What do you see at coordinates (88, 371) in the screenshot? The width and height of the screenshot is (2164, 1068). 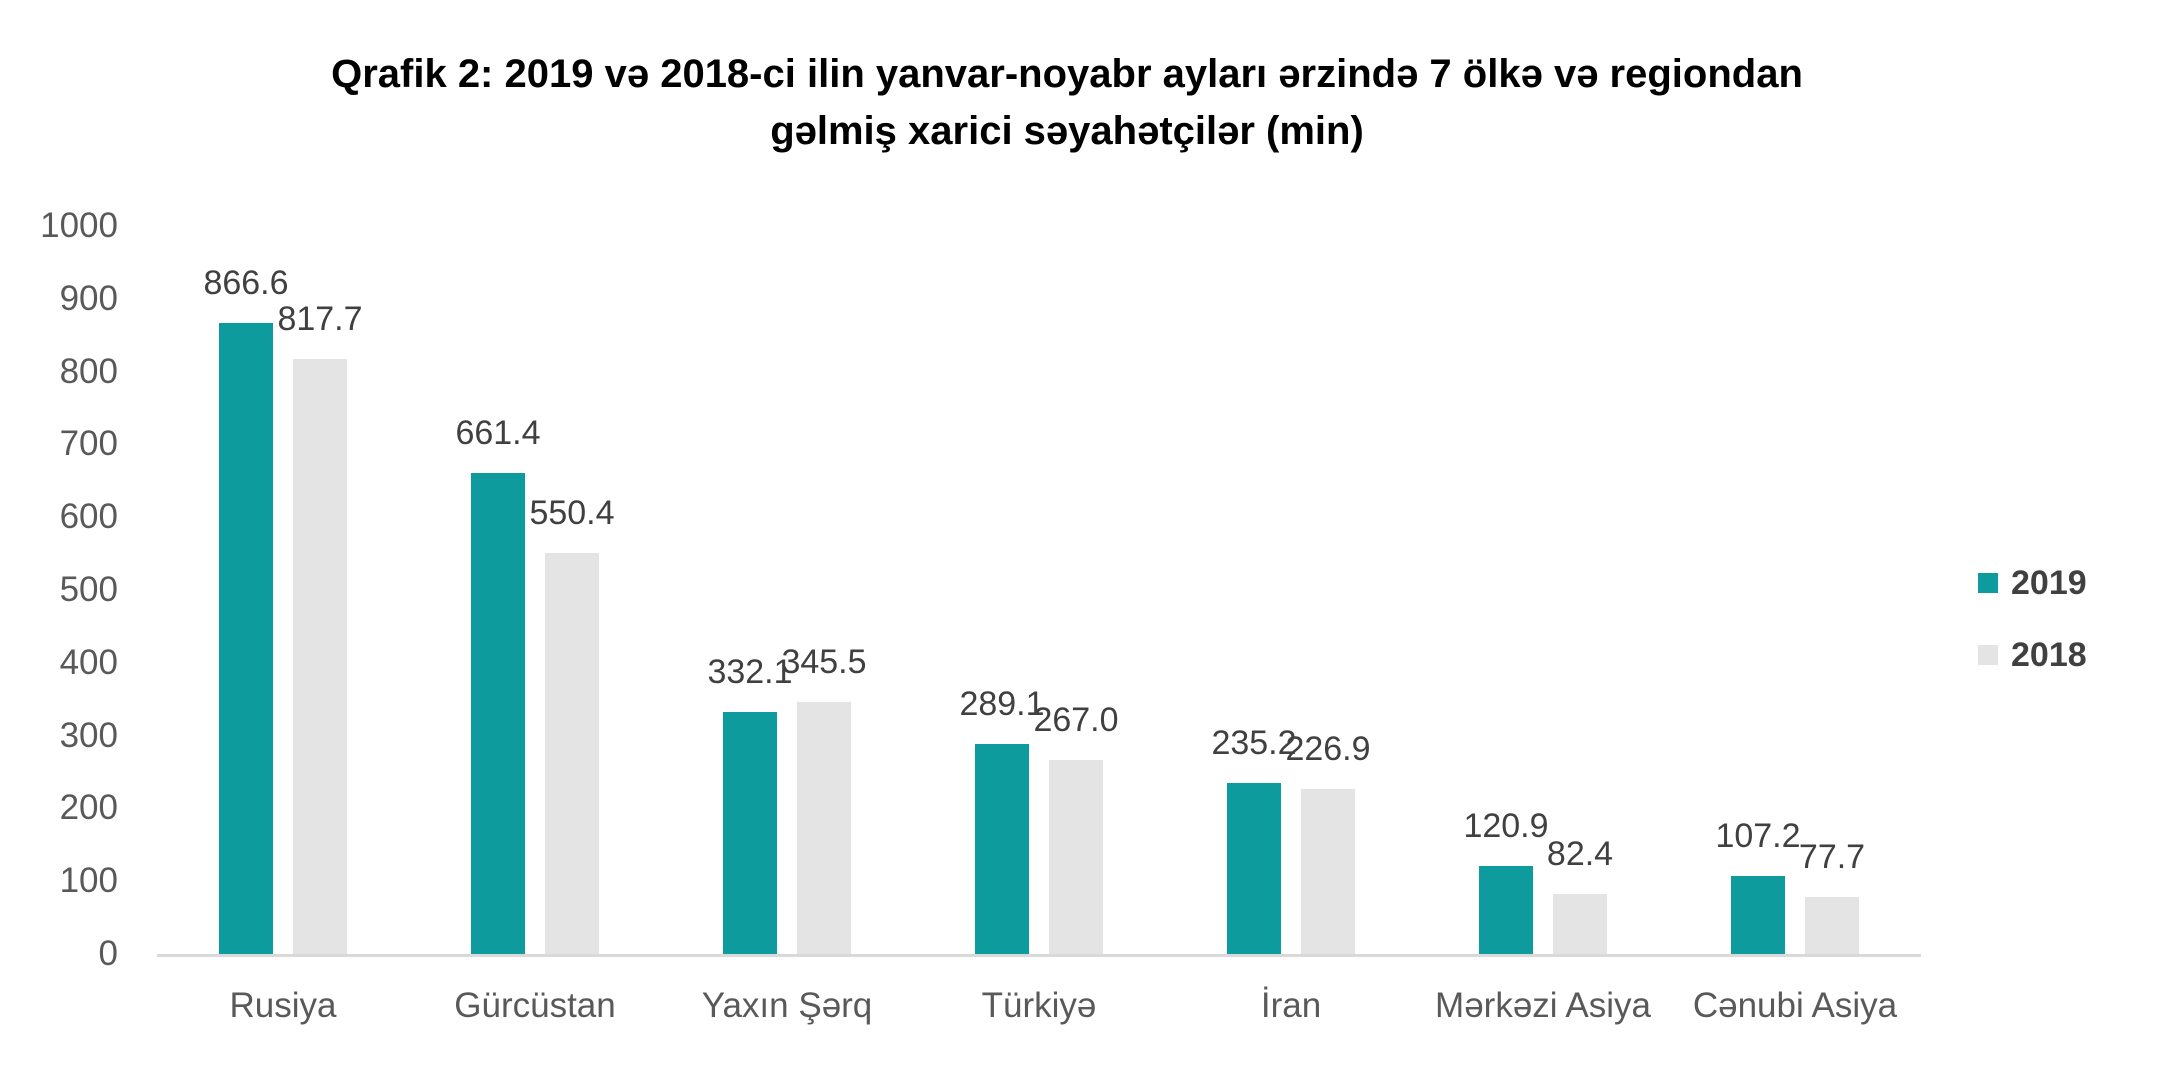 I see `y-axis-tick-label-800: 800` at bounding box center [88, 371].